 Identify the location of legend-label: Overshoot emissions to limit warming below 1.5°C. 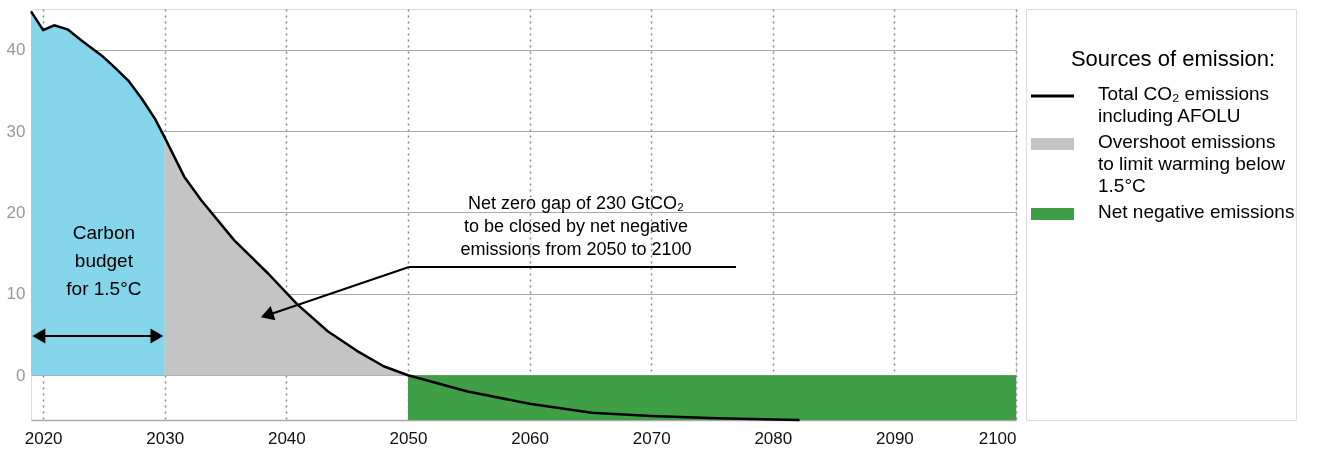
(1192, 163).